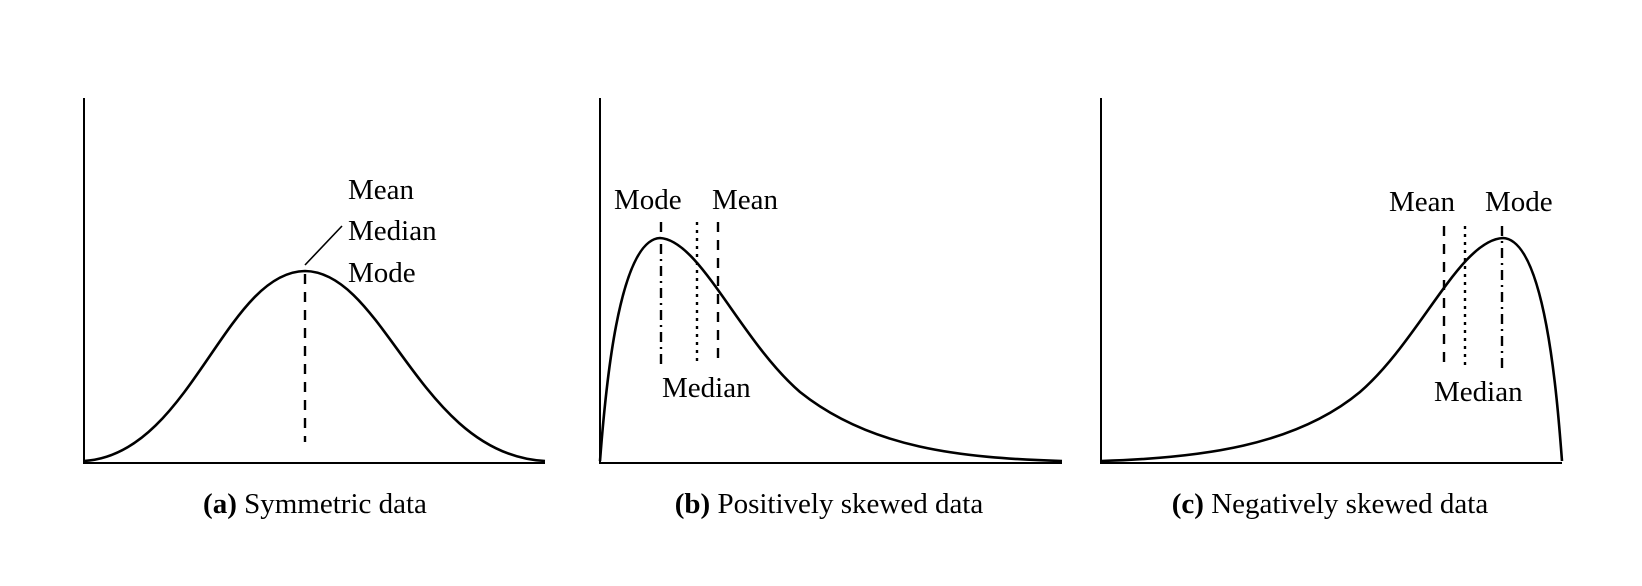 The width and height of the screenshot is (1642, 586). What do you see at coordinates (745, 200) in the screenshot?
I see `panel-b-mean-label: Mean` at bounding box center [745, 200].